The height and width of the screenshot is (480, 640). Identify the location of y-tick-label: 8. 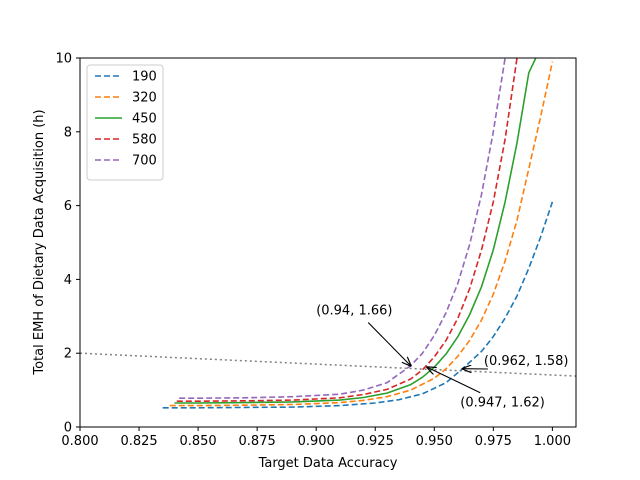
(68, 132).